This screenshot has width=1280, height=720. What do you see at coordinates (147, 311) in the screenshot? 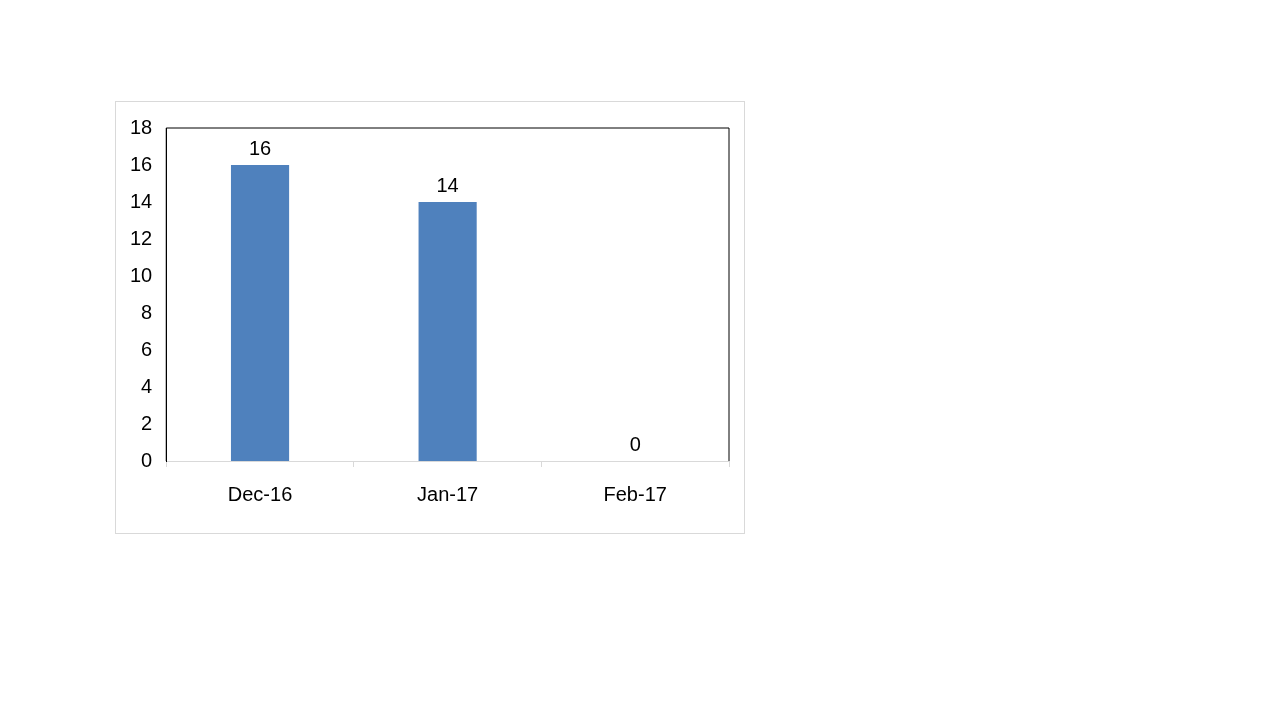
I see `y-tick-label: 8` at bounding box center [147, 311].